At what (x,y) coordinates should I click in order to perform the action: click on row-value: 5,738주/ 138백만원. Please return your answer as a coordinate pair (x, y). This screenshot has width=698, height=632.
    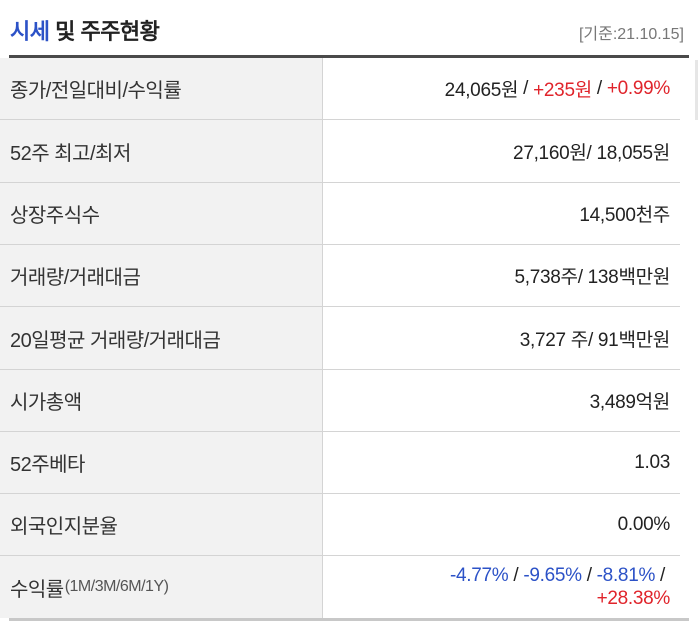
    Looking at the image, I should click on (592, 277).